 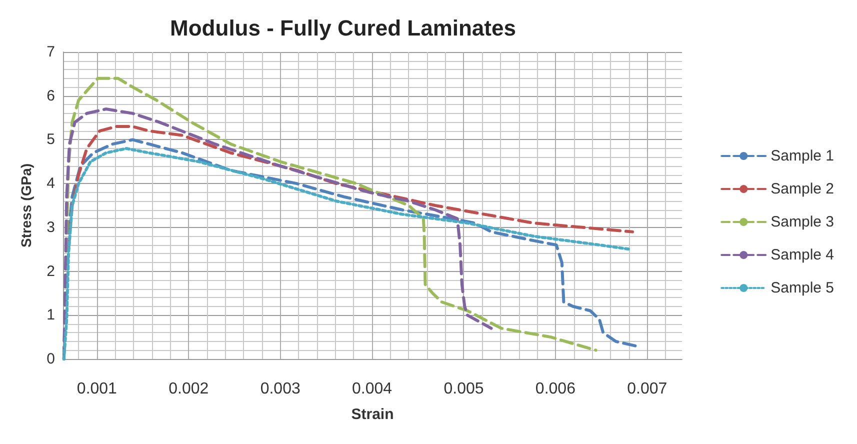 I want to click on y-tick-label: 1, so click(x=50, y=315).